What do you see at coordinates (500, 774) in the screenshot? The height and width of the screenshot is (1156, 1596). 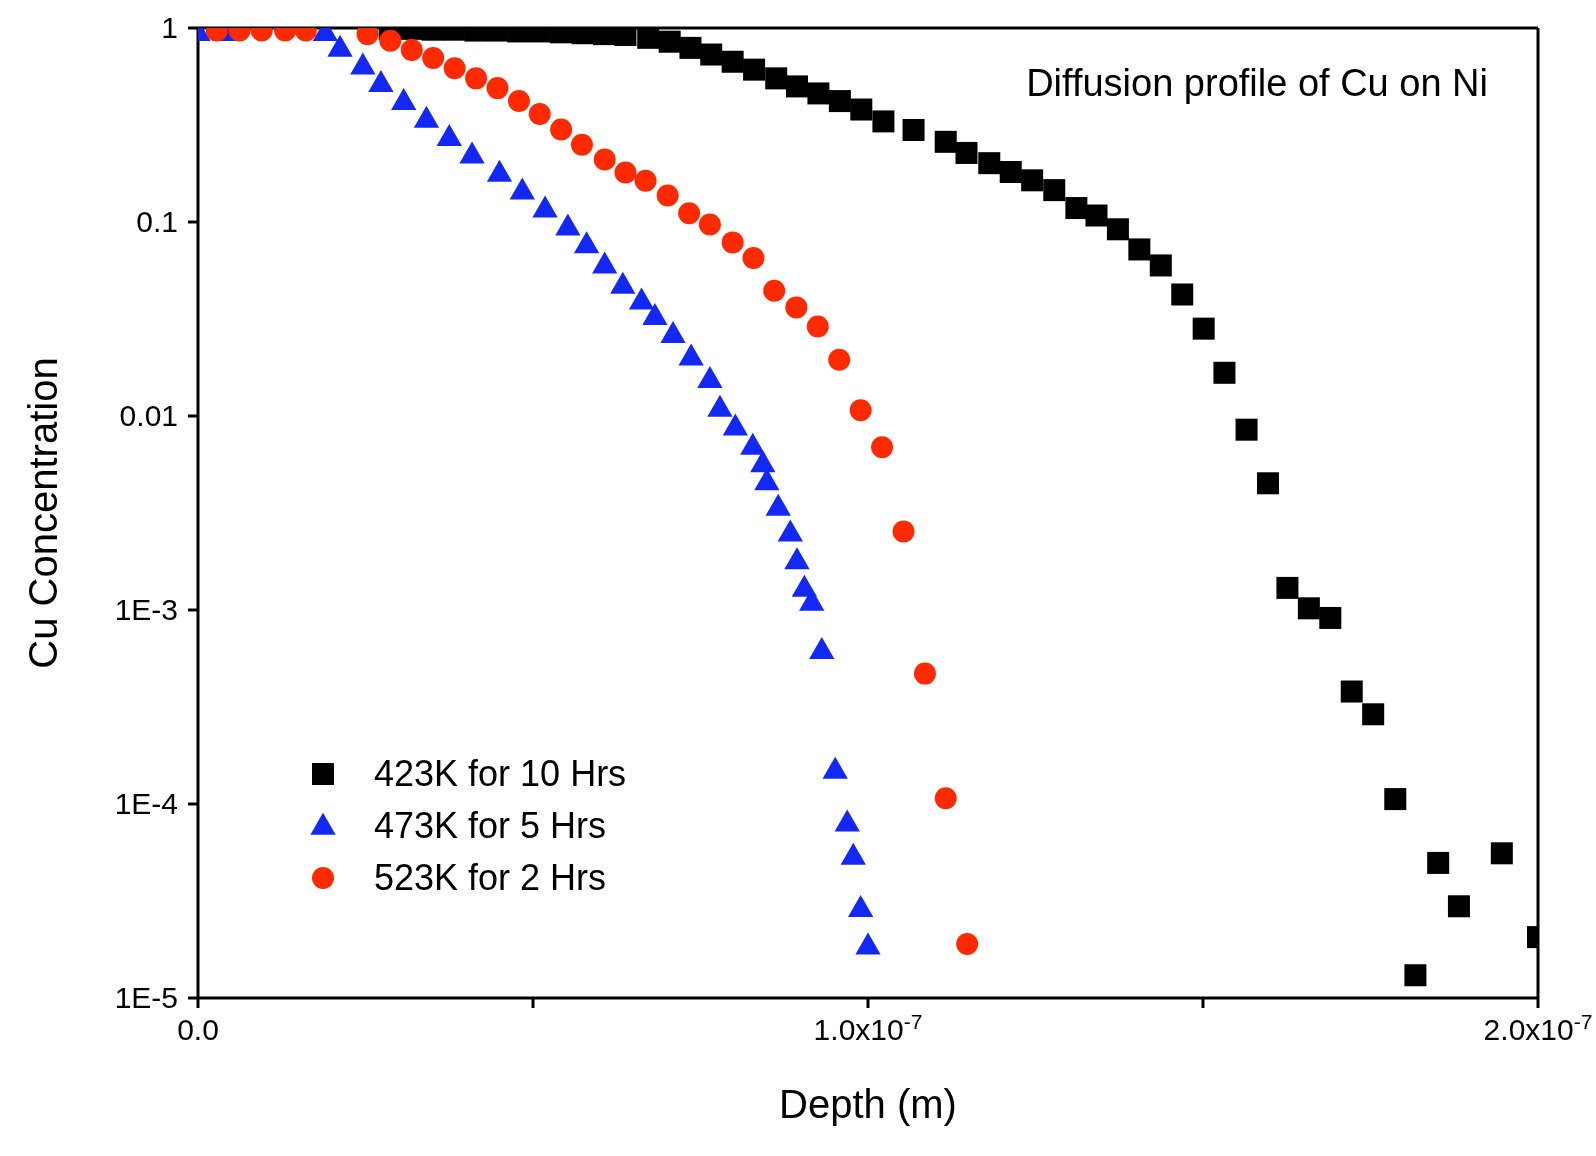 I see `legend-label: 423K for 10 Hrs` at bounding box center [500, 774].